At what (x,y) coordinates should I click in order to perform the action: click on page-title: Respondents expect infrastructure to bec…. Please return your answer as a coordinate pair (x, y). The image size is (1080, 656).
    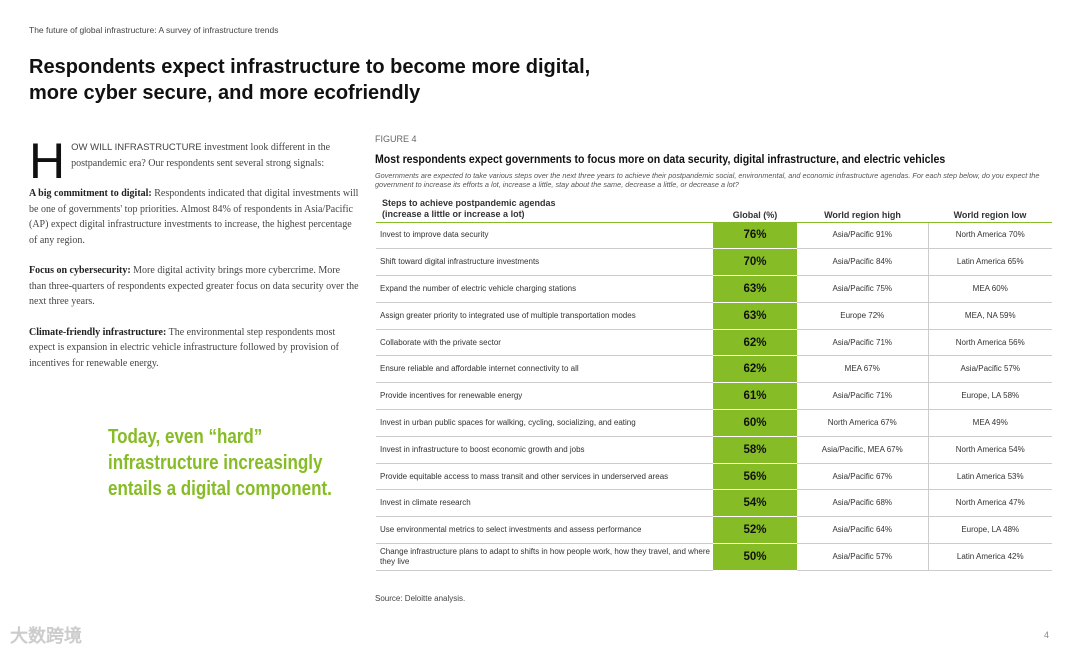
    Looking at the image, I should click on (339, 80).